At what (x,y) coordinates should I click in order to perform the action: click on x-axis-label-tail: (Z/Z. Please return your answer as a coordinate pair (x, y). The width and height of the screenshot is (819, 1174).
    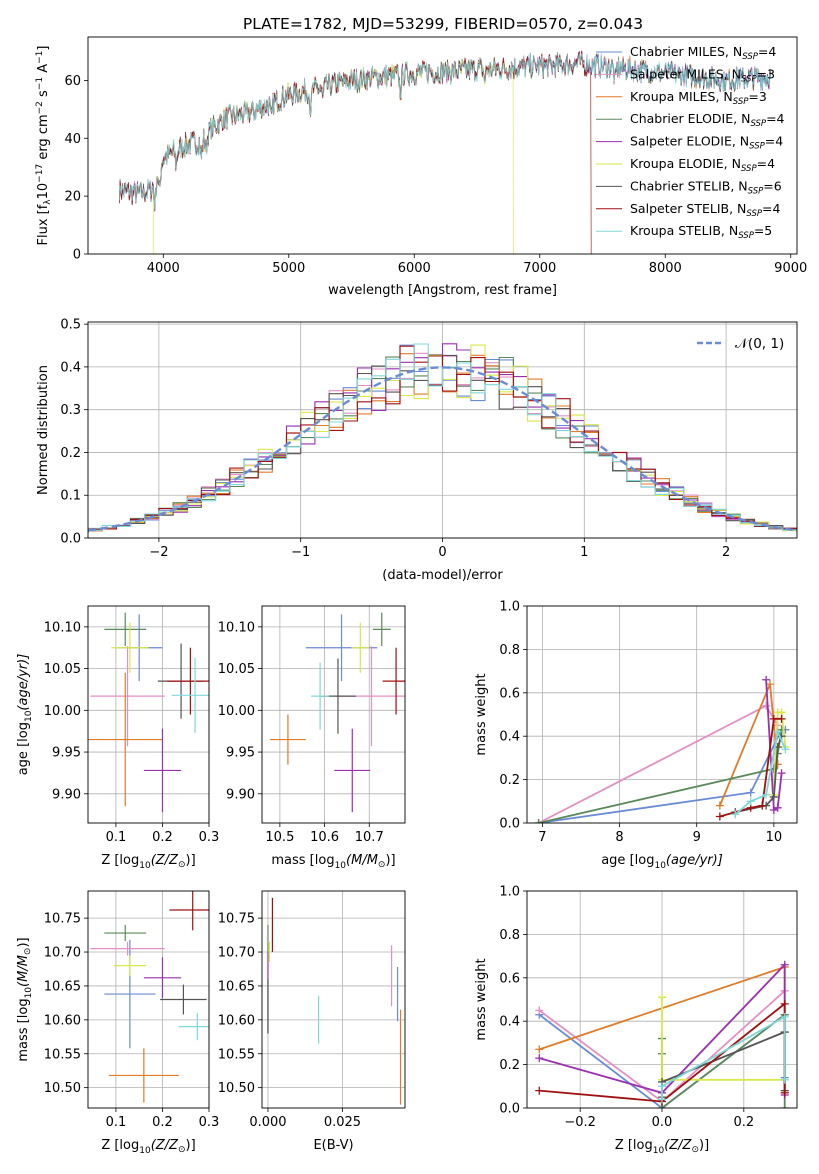
    Looking at the image, I should click on (678, 1145).